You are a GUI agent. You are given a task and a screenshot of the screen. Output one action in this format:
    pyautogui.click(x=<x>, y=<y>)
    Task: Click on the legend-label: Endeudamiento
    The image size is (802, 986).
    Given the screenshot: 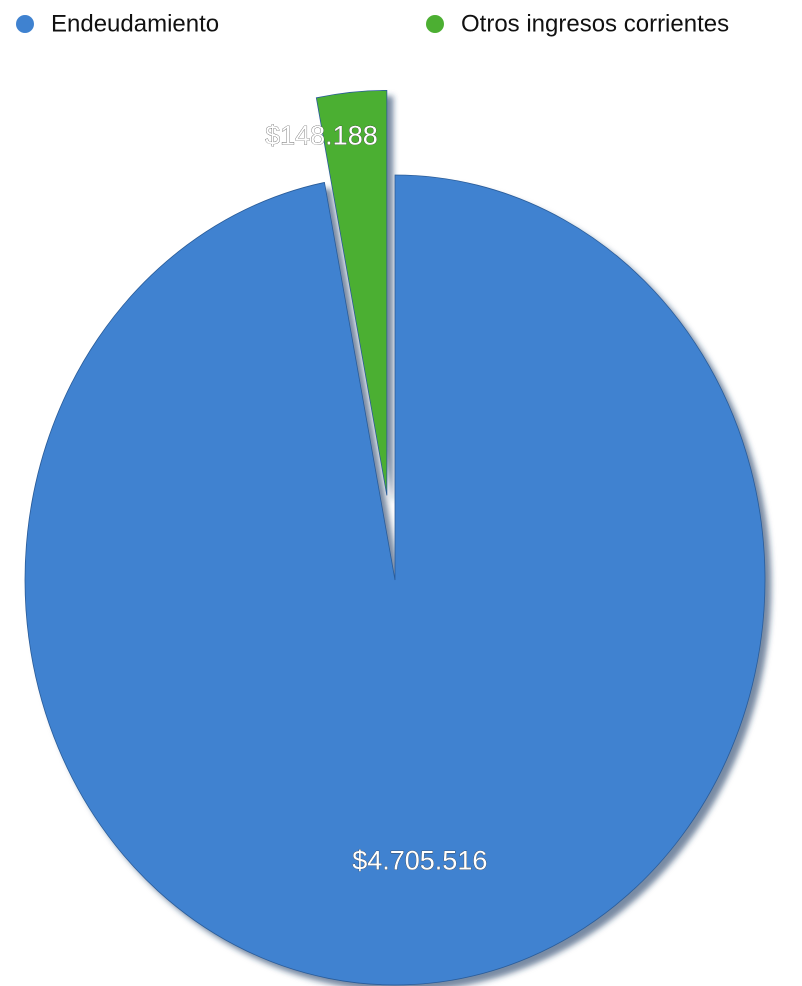 What is the action you would take?
    pyautogui.click(x=135, y=23)
    